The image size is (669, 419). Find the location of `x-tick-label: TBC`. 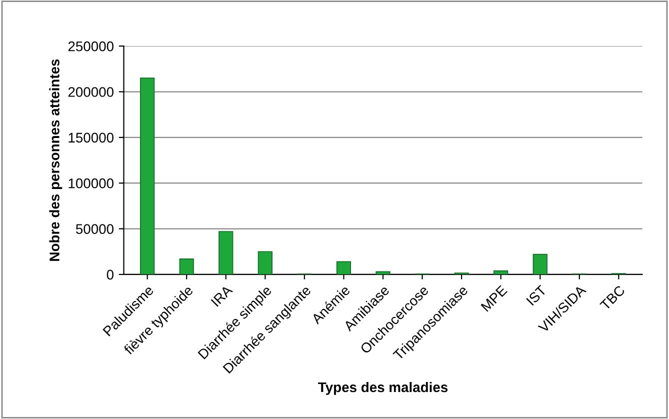

x-tick-label: TBC is located at coordinates (613, 297).